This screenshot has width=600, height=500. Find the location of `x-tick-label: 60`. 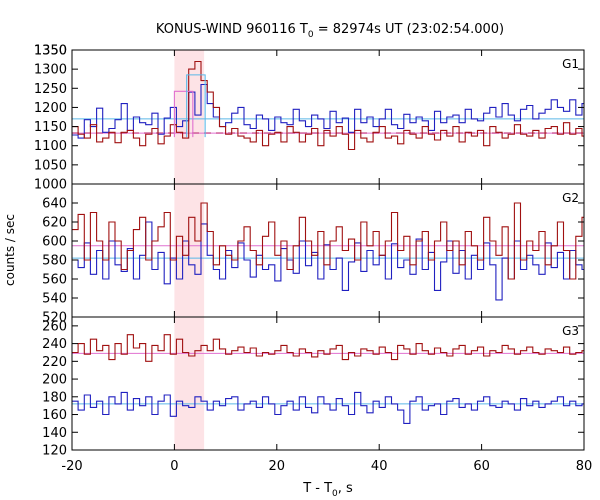

x-tick-label: 60 is located at coordinates (481, 466).